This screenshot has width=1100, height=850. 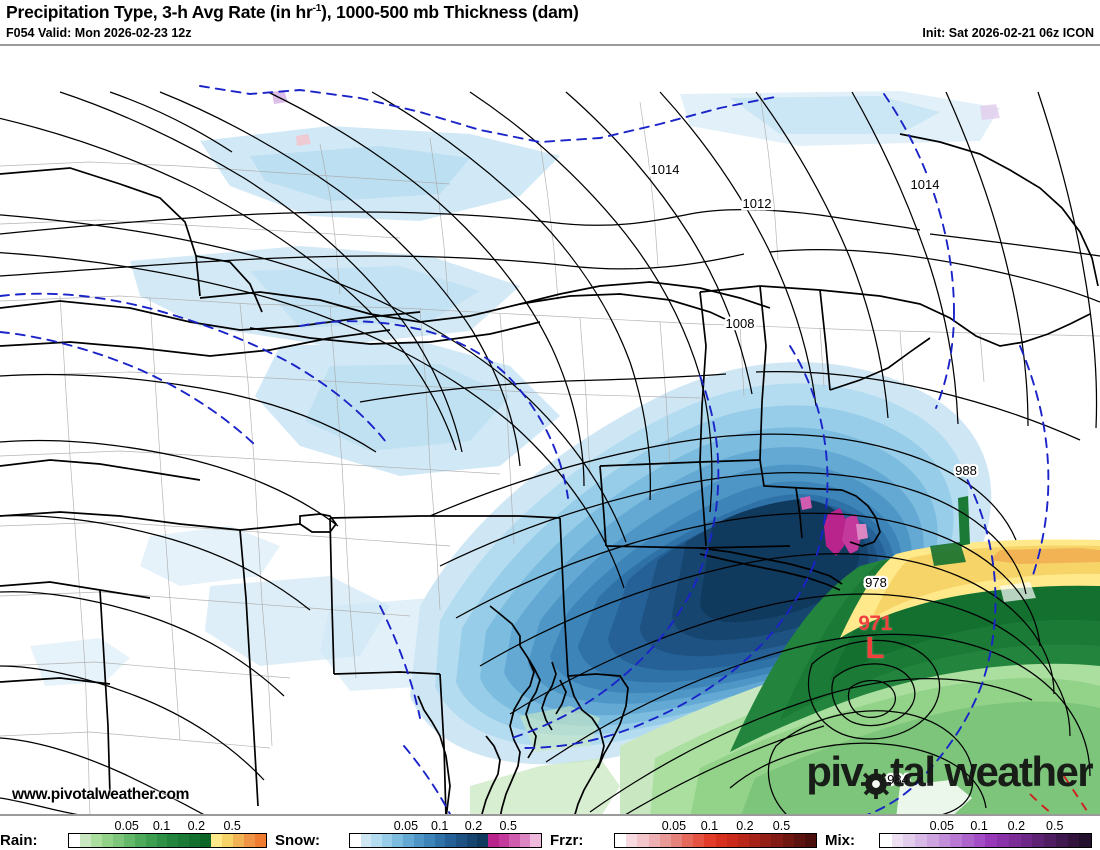 I want to click on colorbar-swatches-rain, so click(x=167, y=840).